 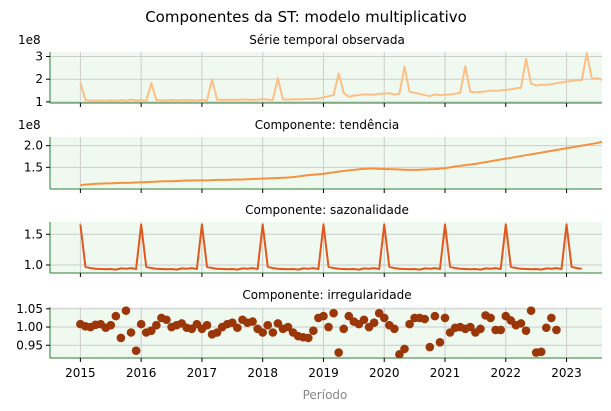 I want to click on x-tick-label: 2015, so click(x=80, y=373).